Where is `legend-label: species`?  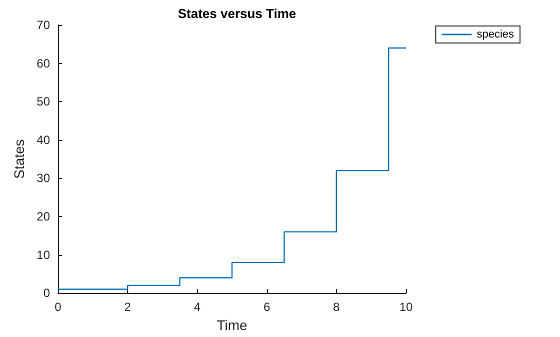
legend-label: species is located at coordinates (495, 34).